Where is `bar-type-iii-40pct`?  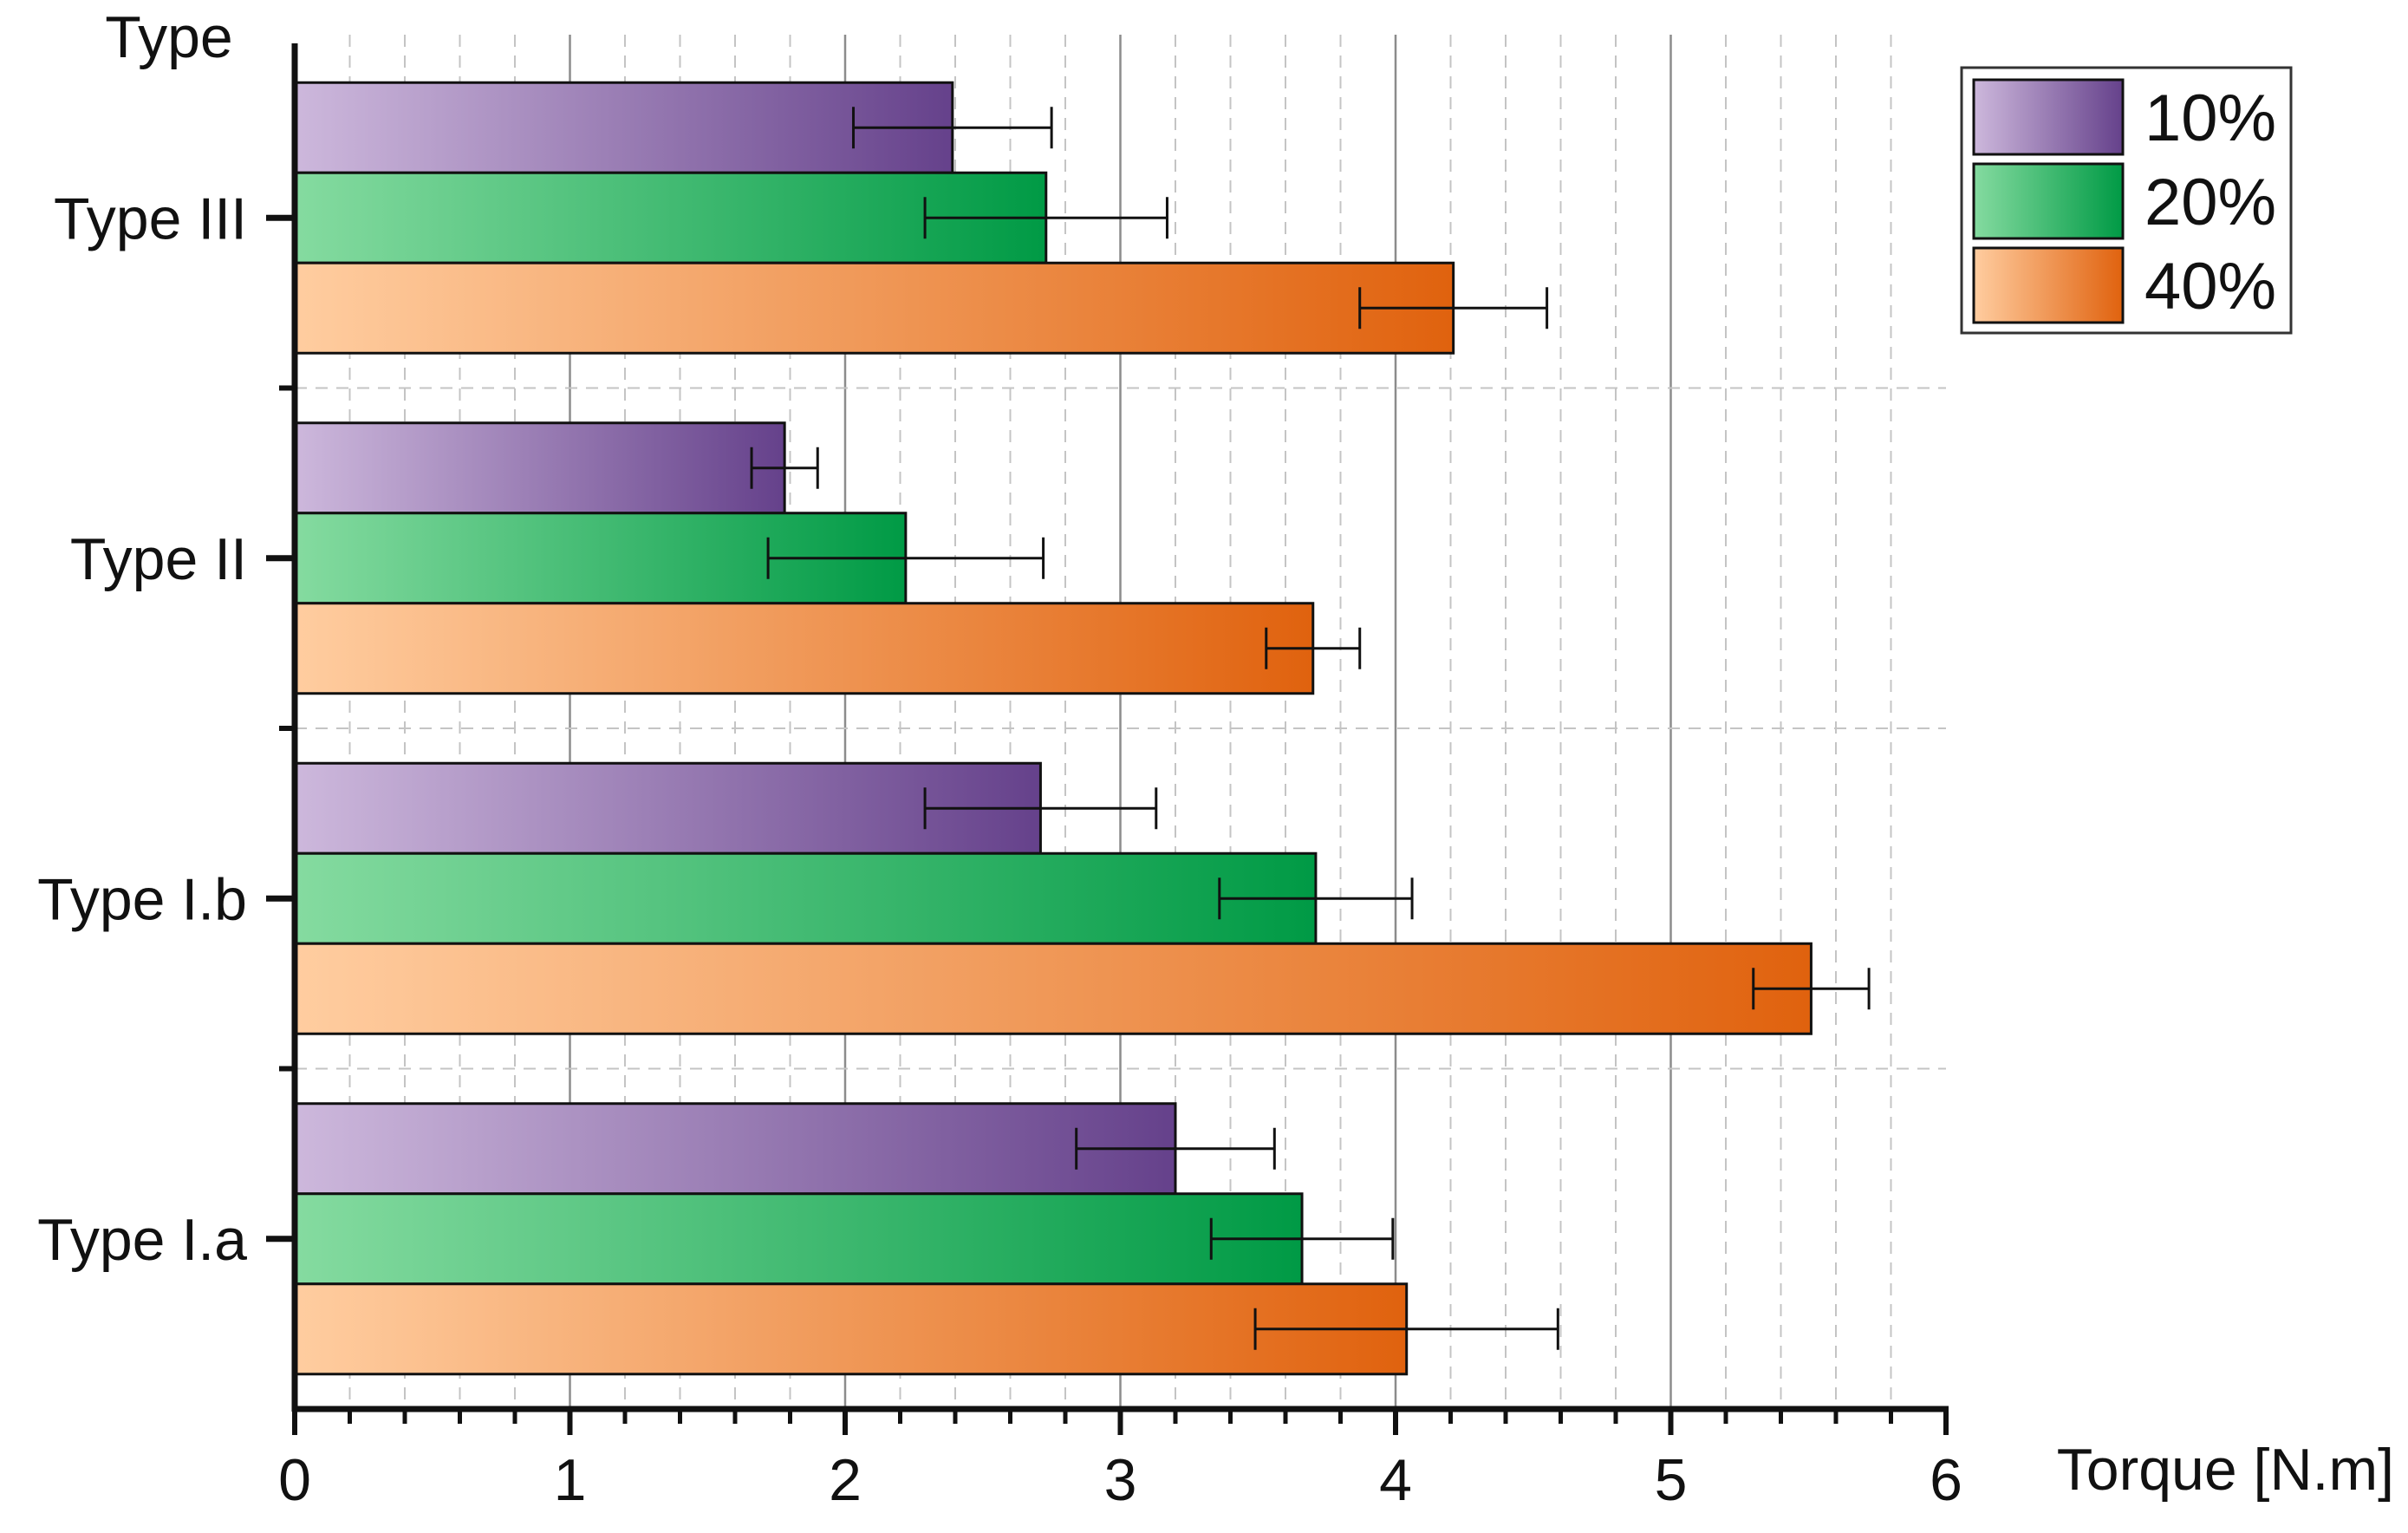
bar-type-iii-40pct is located at coordinates (874, 308).